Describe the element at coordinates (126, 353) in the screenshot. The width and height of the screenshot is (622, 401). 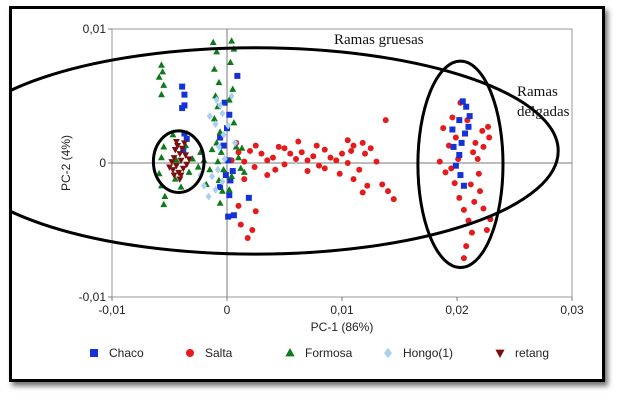
I see `legend-label-chaco: Chaco` at that location.